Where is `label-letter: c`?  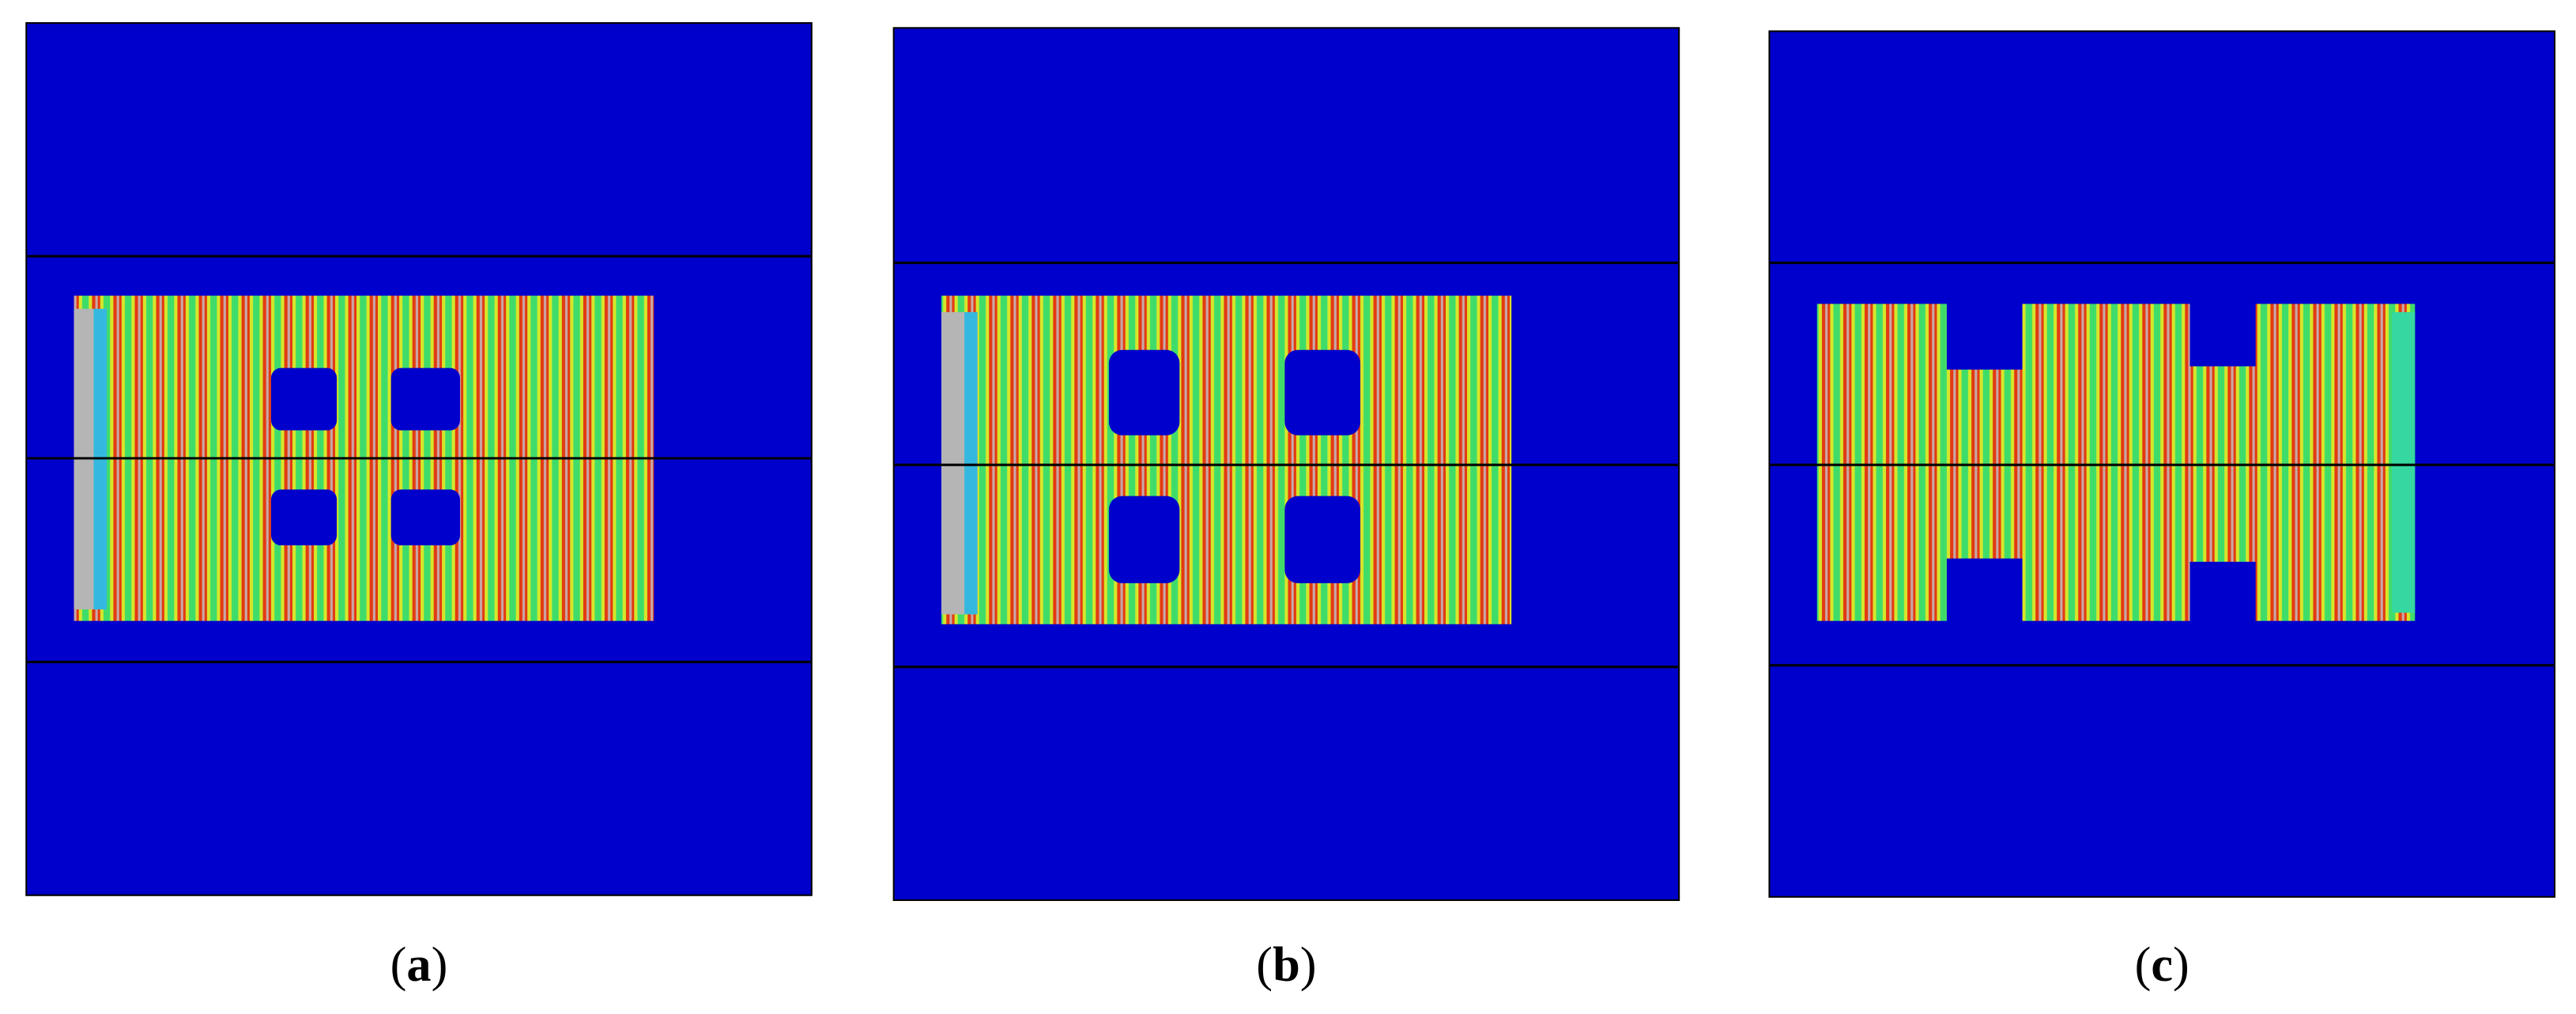
label-letter: c is located at coordinates (2162, 964).